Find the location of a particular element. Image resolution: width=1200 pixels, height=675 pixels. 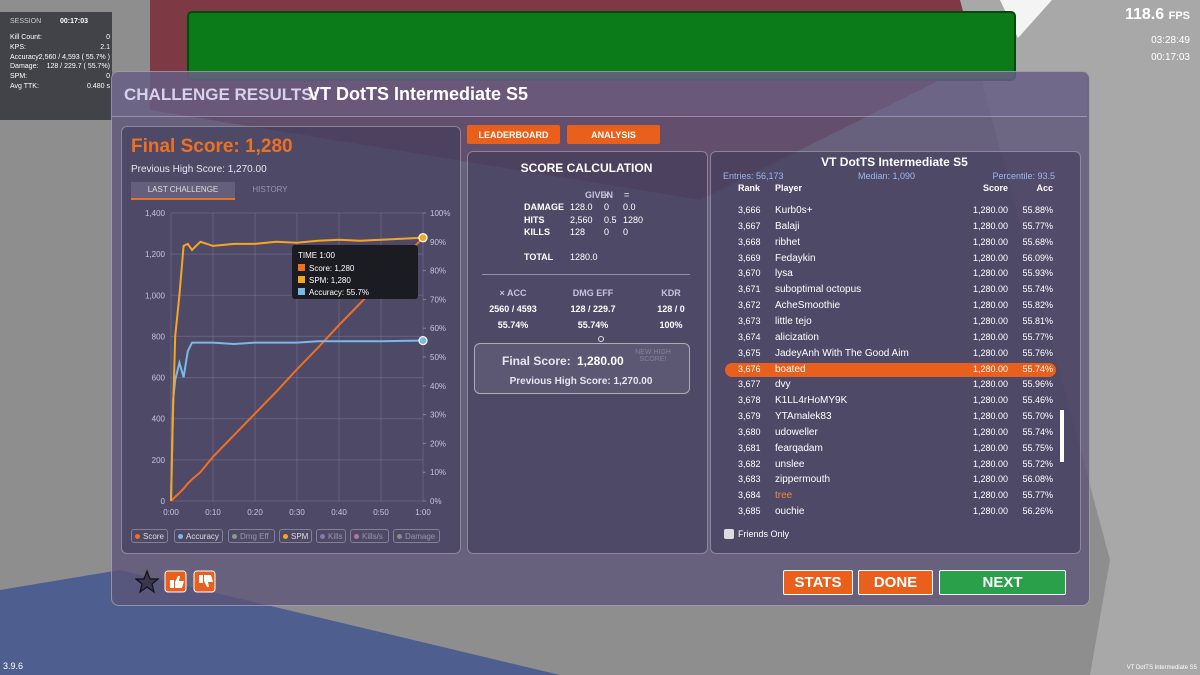

legend-dot is located at coordinates (356, 536).